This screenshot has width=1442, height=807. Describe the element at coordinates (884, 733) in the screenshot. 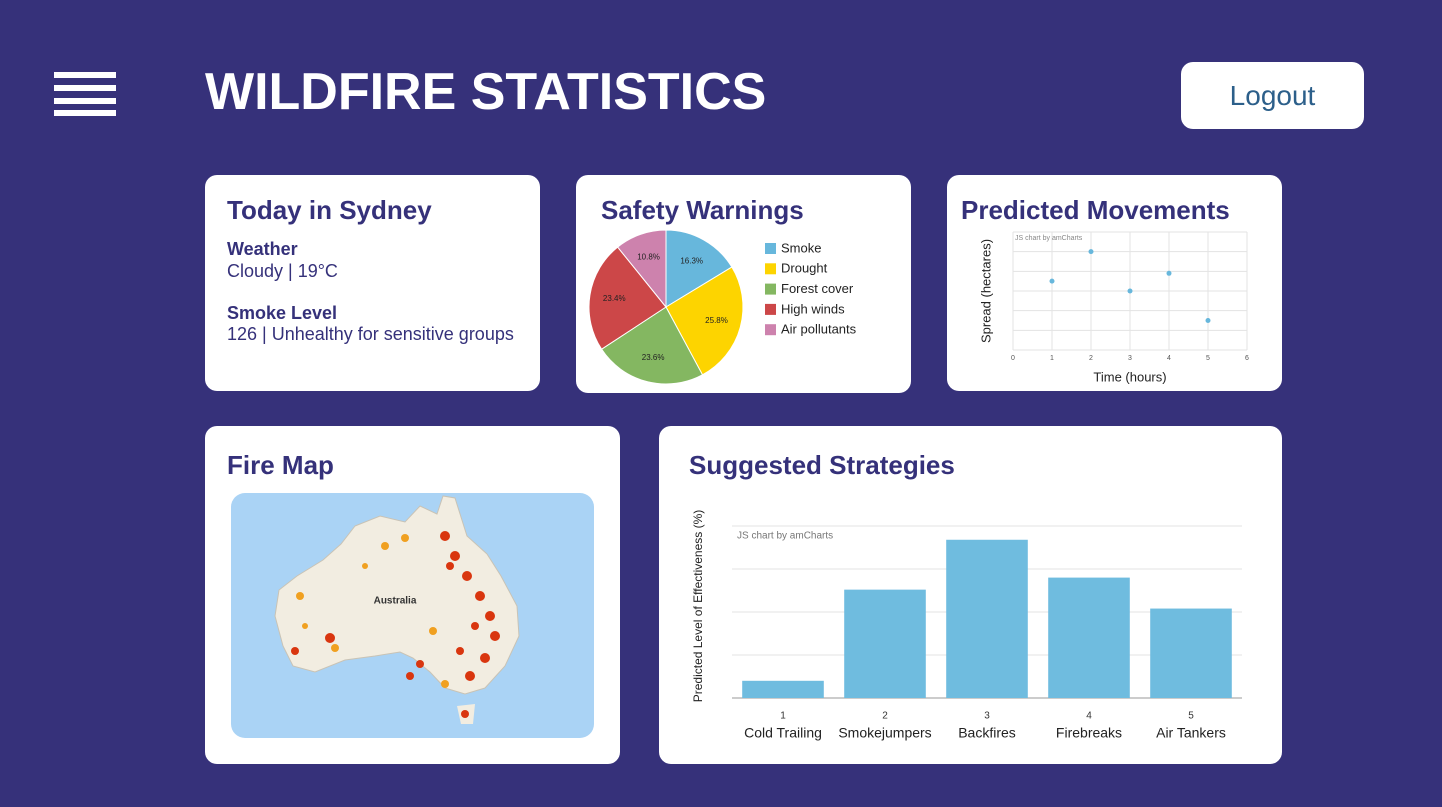

I see `x-category-name: Smokejumpers` at that location.